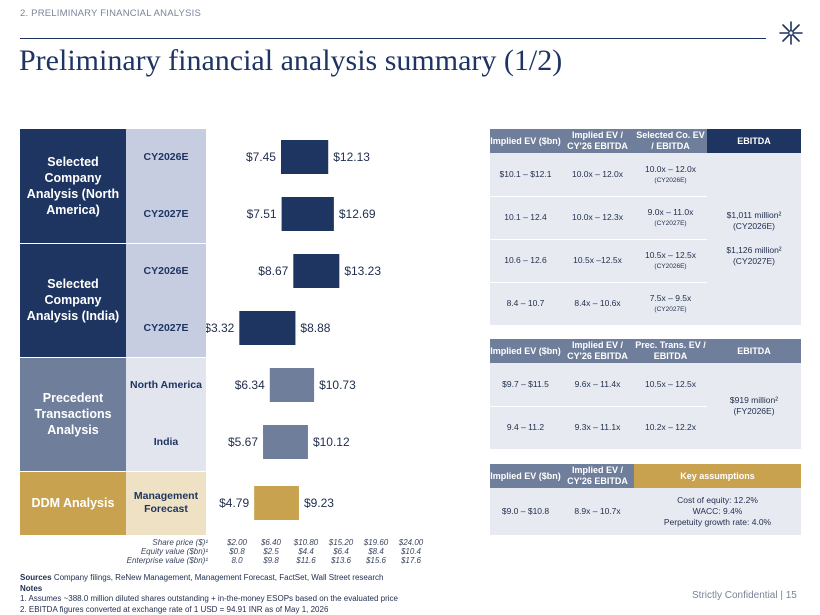  I want to click on t2-mult: 9.3x – 11.1x, so click(597, 427).